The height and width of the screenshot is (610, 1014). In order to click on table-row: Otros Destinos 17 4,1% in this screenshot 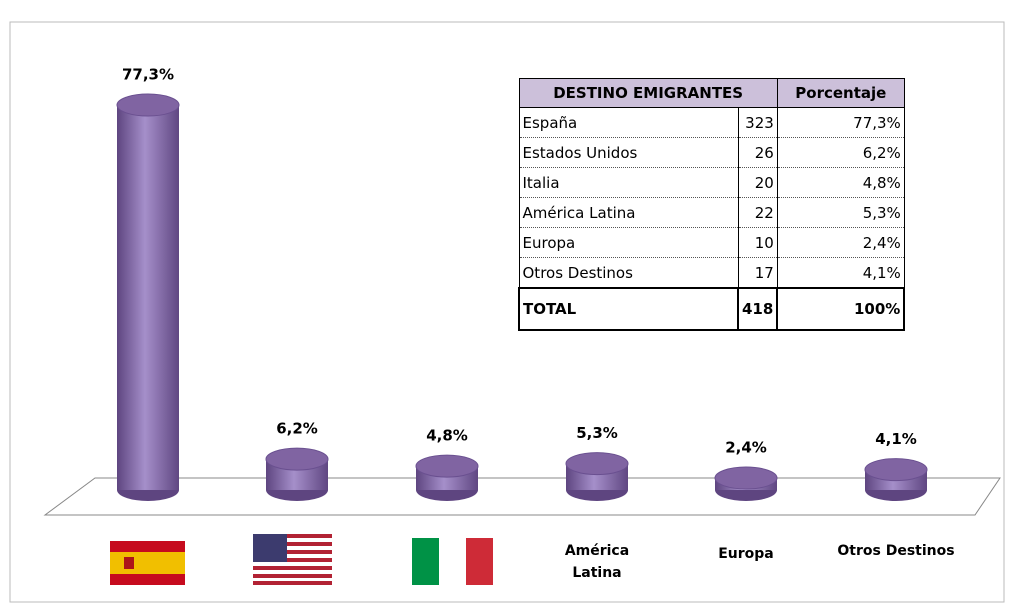, I will do `click(711, 273)`.